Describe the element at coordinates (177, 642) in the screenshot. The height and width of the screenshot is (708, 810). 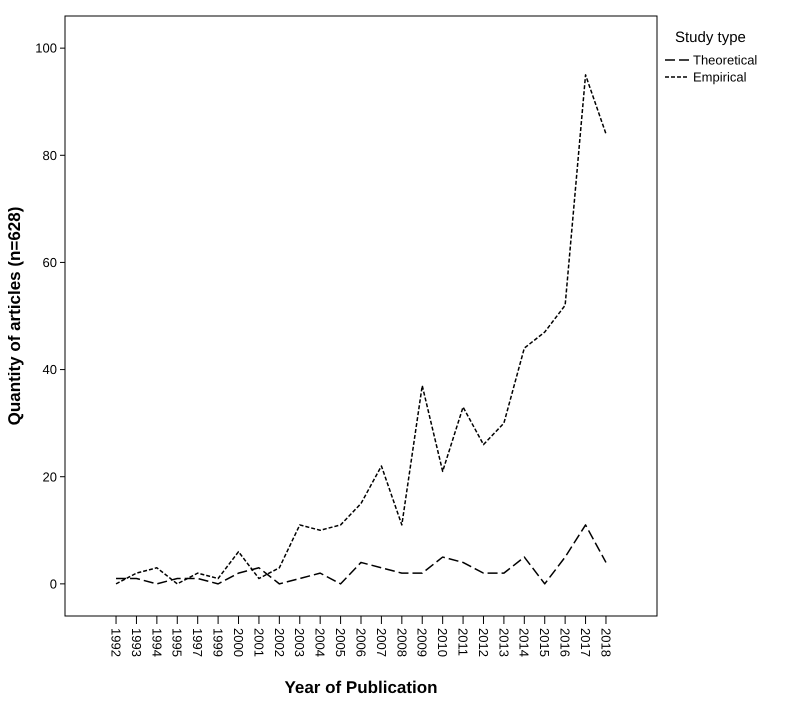
I see `x-tick-label: 1995` at that location.